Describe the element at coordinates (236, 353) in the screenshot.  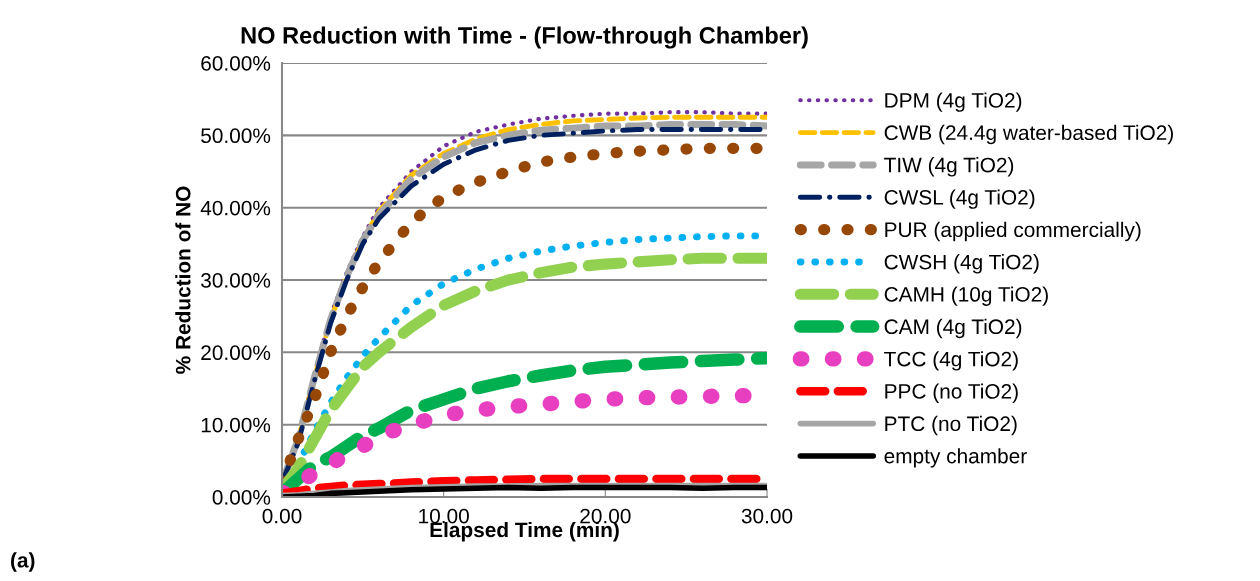
I see `y-tick-label: 20.00%` at that location.